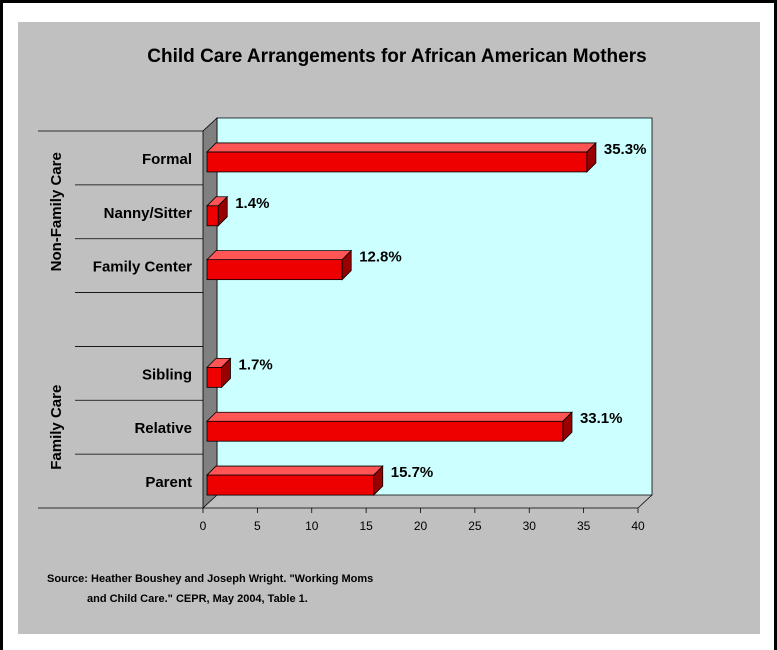  Describe the element at coordinates (638, 526) in the screenshot. I see `tick-label: 40` at that location.